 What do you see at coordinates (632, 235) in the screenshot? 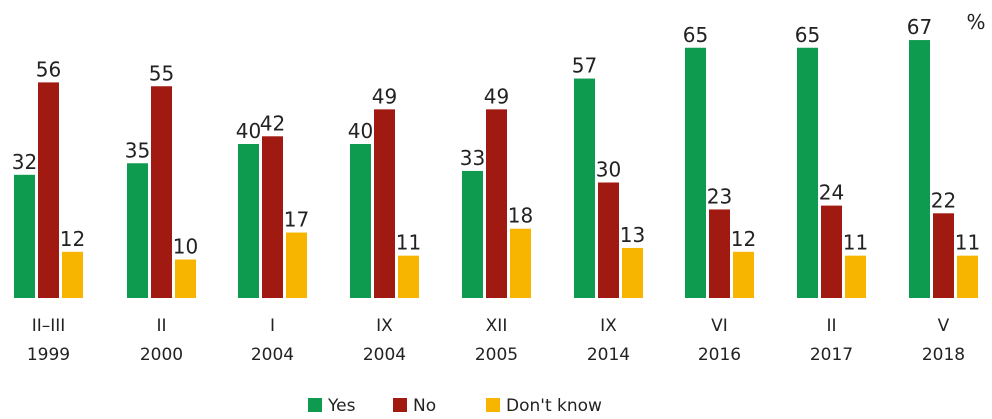
I see `value-label-don-t-know-6: 13` at bounding box center [632, 235].